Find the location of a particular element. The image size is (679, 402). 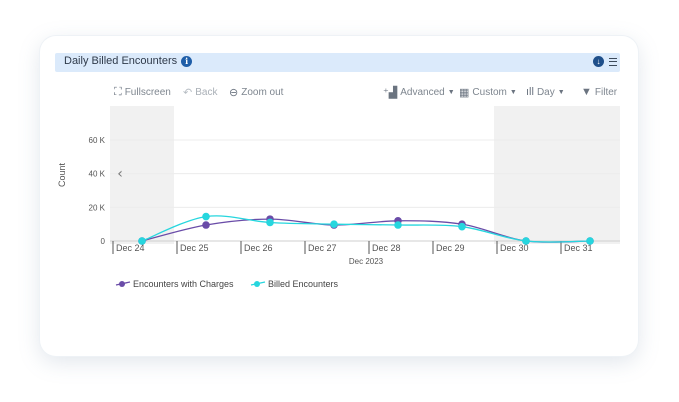

info-icon: i is located at coordinates (187, 61).